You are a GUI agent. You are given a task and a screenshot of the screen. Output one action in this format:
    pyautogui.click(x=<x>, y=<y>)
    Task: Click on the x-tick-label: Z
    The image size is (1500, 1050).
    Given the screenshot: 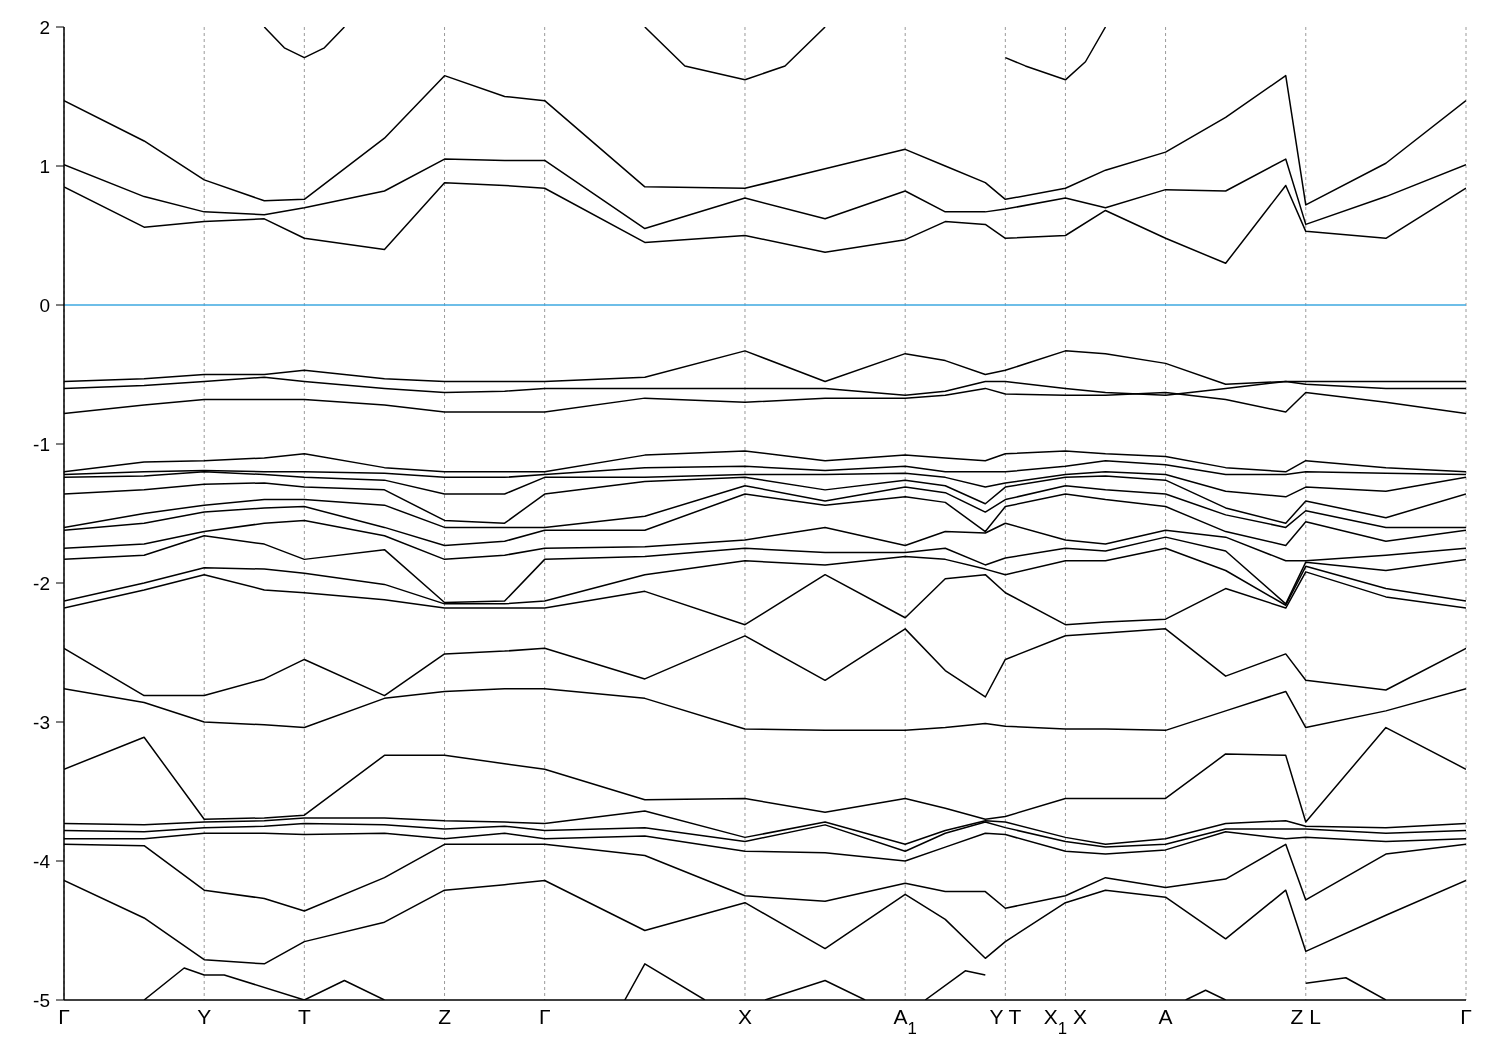 What is the action you would take?
    pyautogui.click(x=445, y=1016)
    